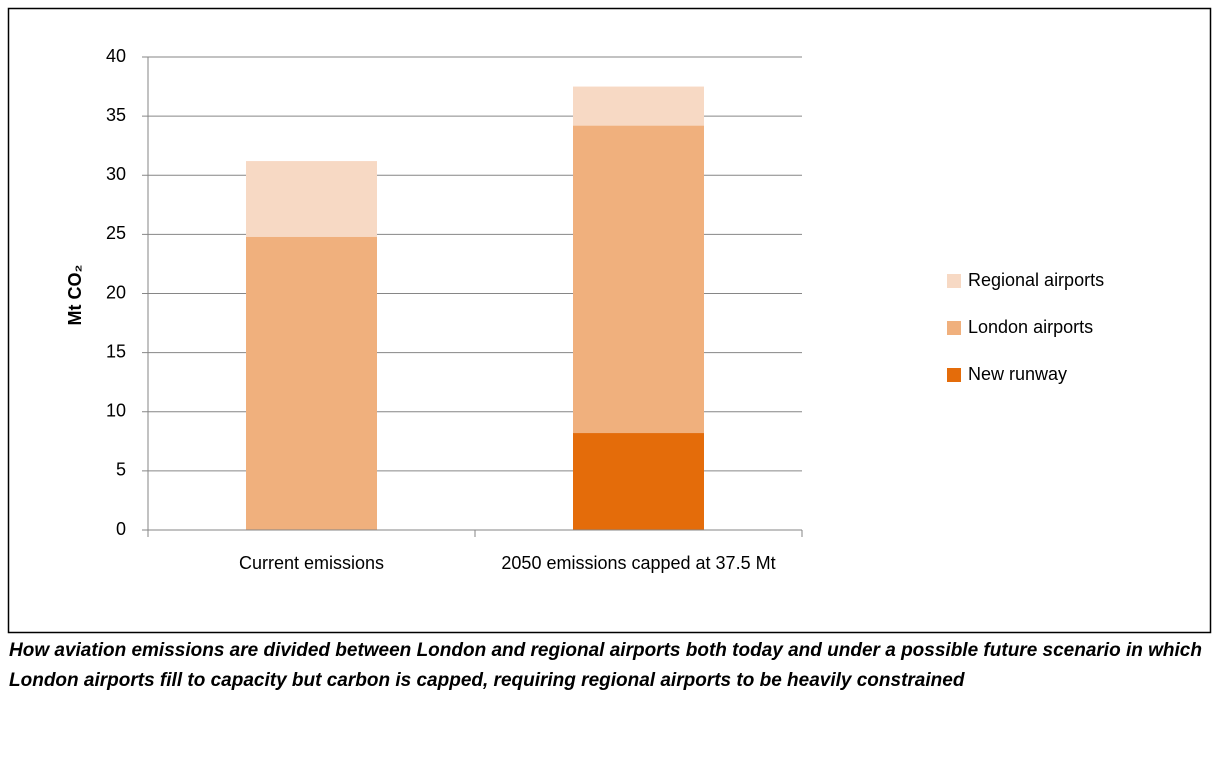 This screenshot has height=774, width=1219. I want to click on legend-label: London airports, so click(1030, 327).